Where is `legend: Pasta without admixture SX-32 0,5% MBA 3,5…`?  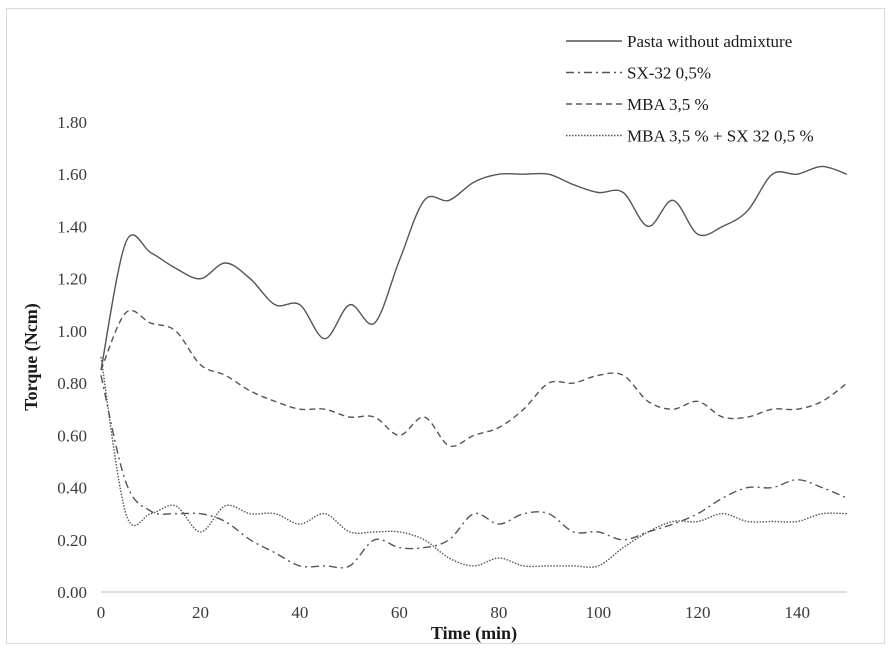
legend: Pasta without admixture SX-32 0,5% MBA 3,5… is located at coordinates (690, 89).